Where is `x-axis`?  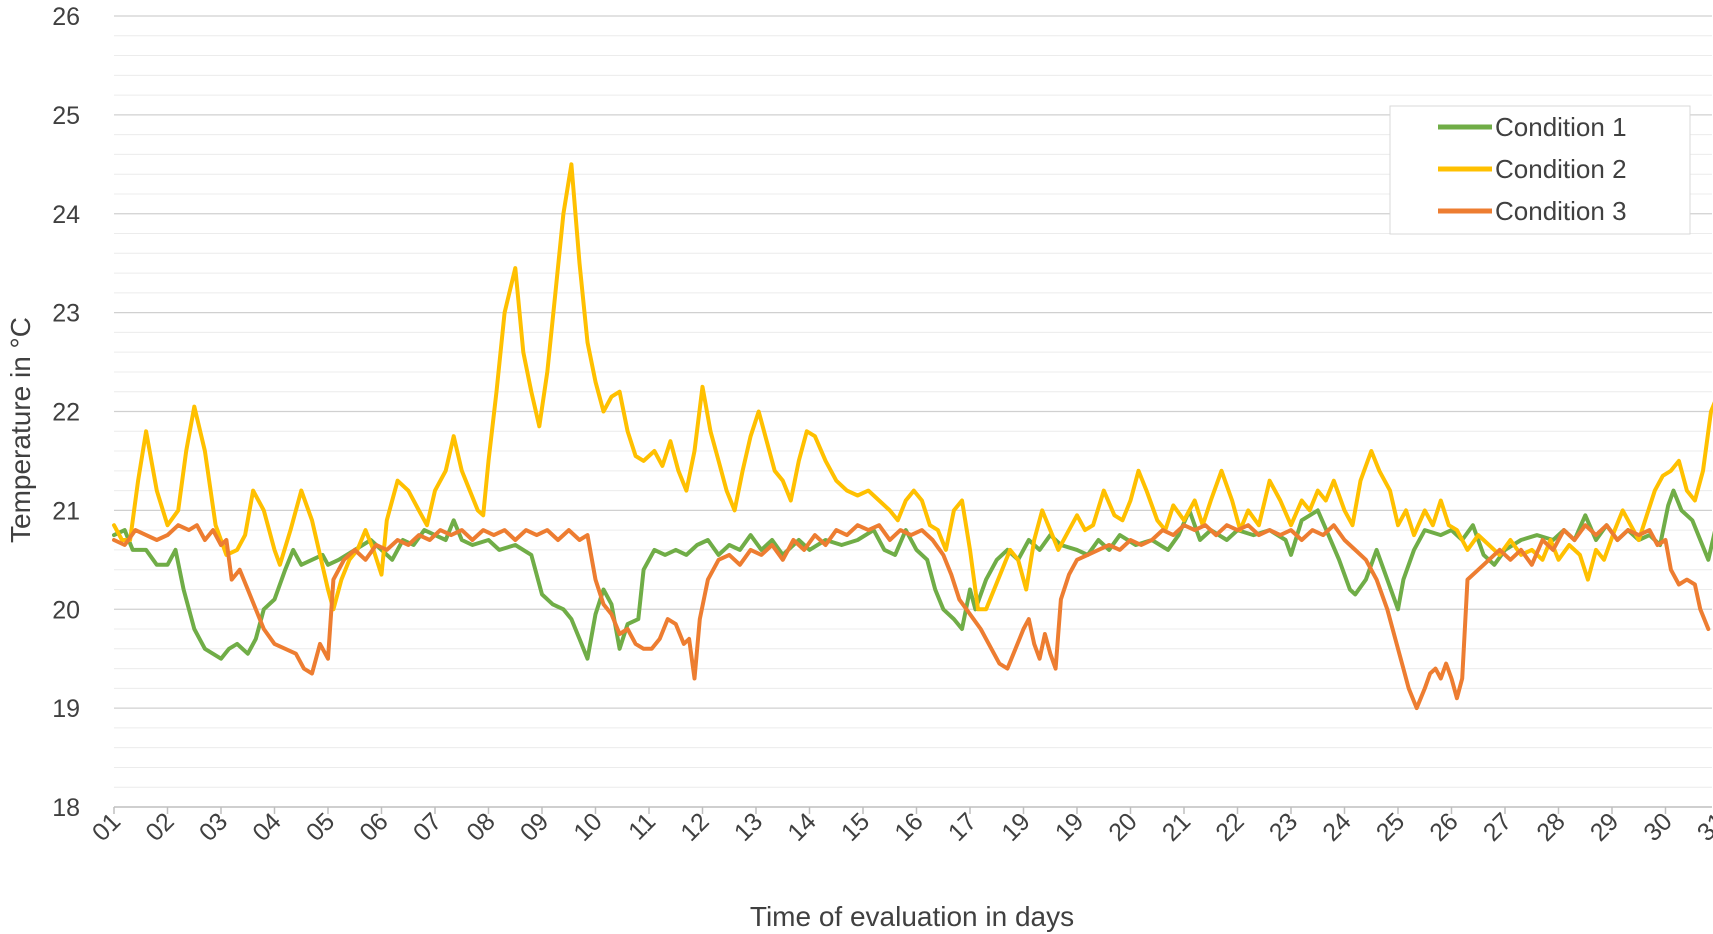
x-axis is located at coordinates (912, 810).